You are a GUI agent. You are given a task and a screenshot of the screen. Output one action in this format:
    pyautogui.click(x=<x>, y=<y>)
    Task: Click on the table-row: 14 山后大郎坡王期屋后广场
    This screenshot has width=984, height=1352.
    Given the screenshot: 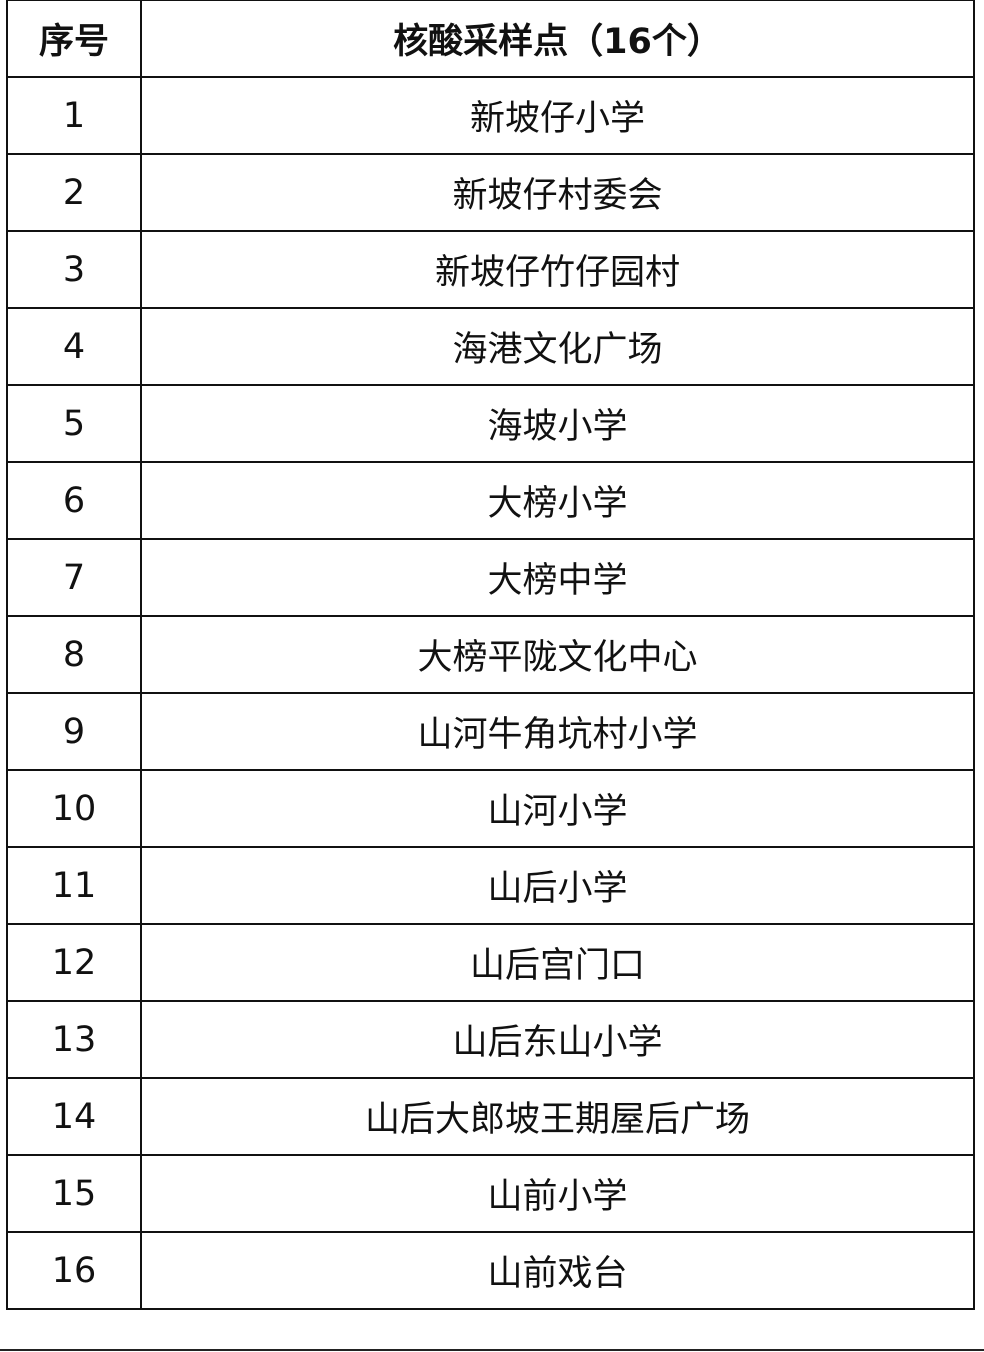 What is the action you would take?
    pyautogui.click(x=490, y=1116)
    